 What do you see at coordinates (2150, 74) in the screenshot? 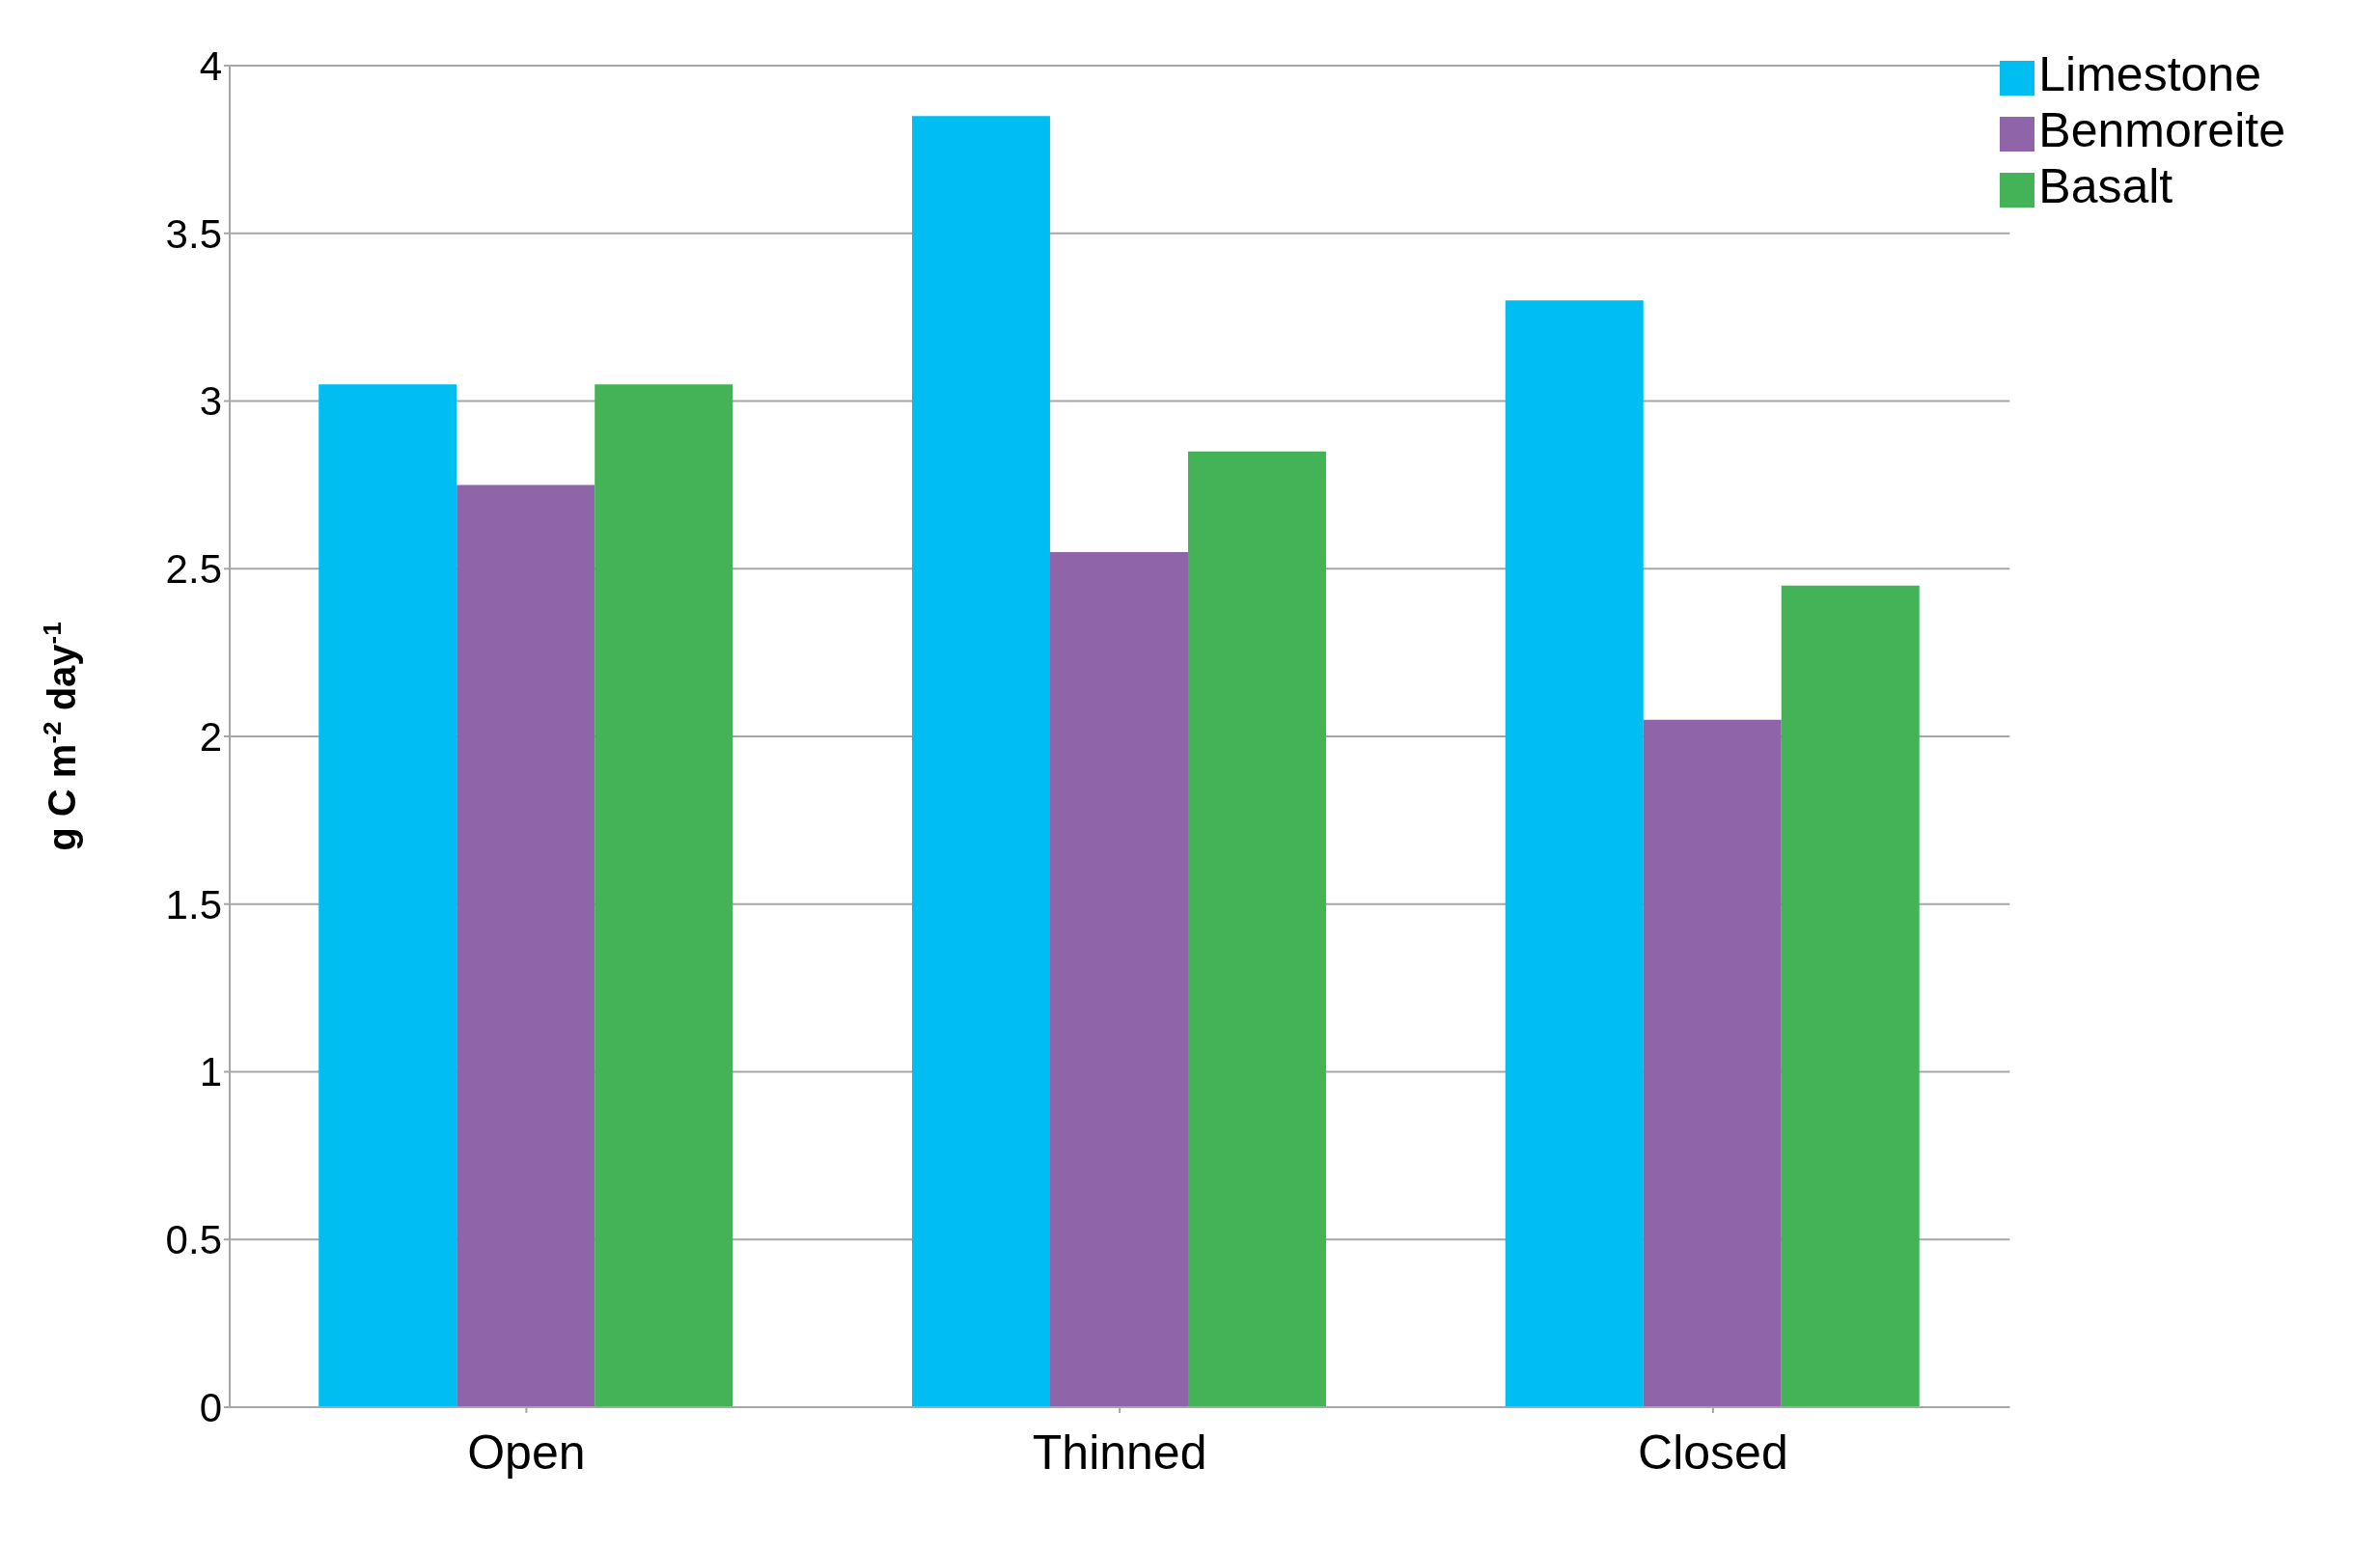
I see `legend-label: Limestone` at bounding box center [2150, 74].